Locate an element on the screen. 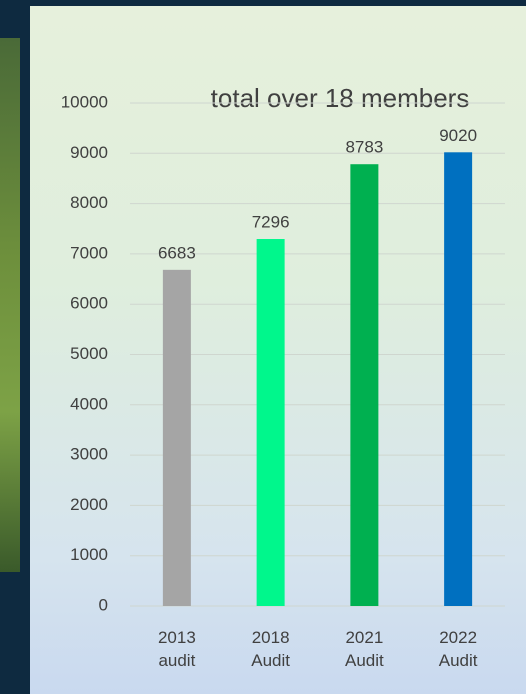  y-tick-label: 0 is located at coordinates (103, 604).